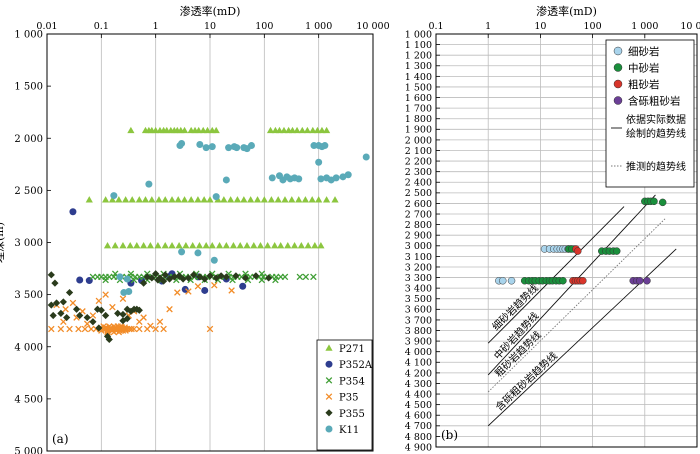 The width and height of the screenshot is (700, 454). Describe the element at coordinates (60, 439) in the screenshot. I see `panel-label: (a)` at that location.